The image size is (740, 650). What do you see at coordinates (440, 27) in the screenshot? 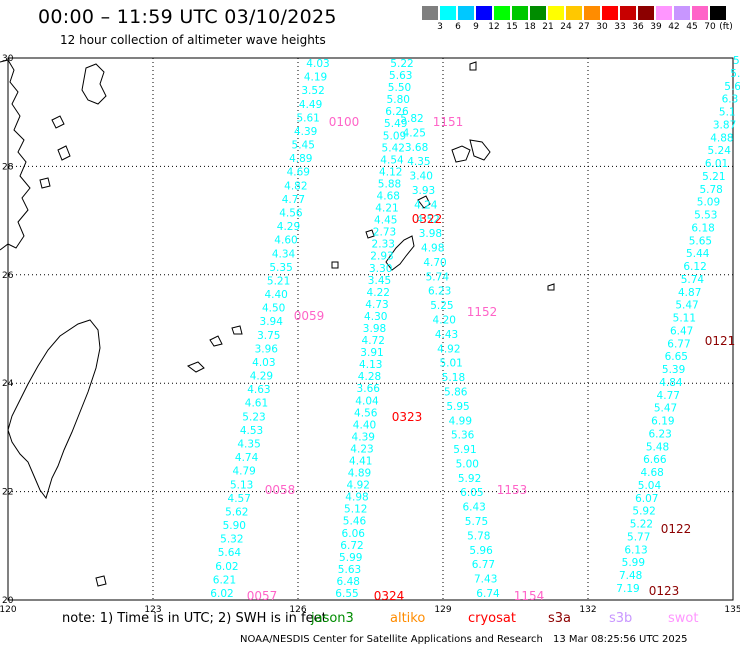
I see `legend-label: 3` at bounding box center [440, 27].